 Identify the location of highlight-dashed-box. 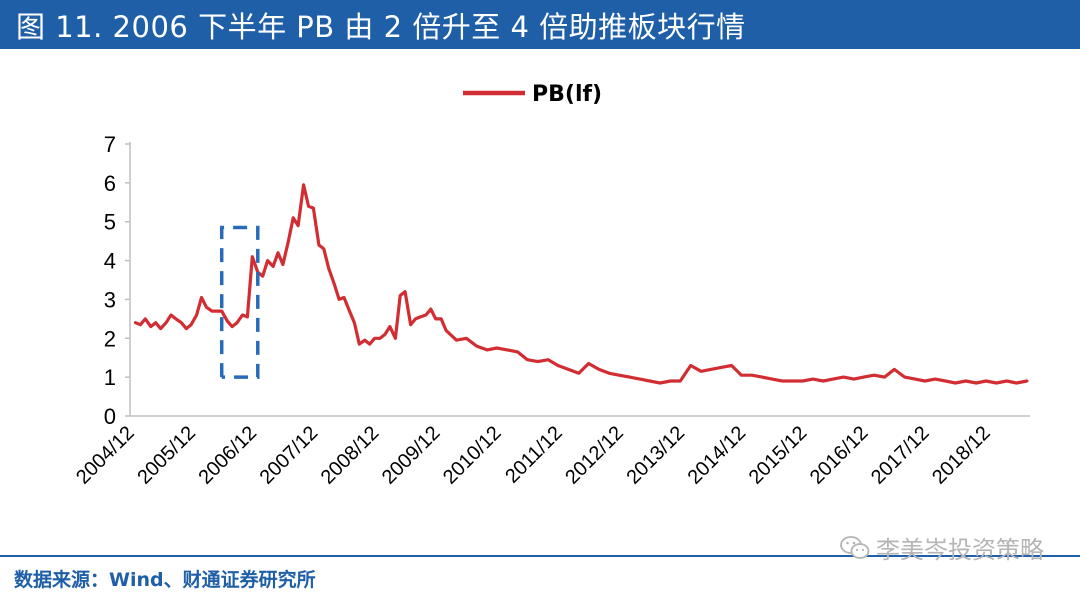
(239, 302).